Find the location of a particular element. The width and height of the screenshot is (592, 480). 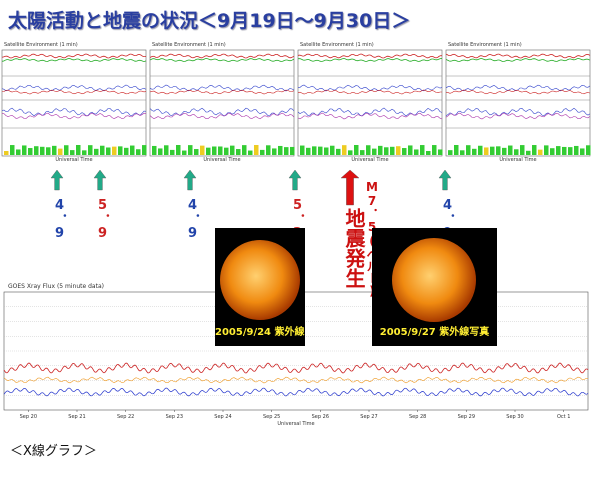

photo-caption: 2005/9/27 紫外線写真 is located at coordinates (434, 332).